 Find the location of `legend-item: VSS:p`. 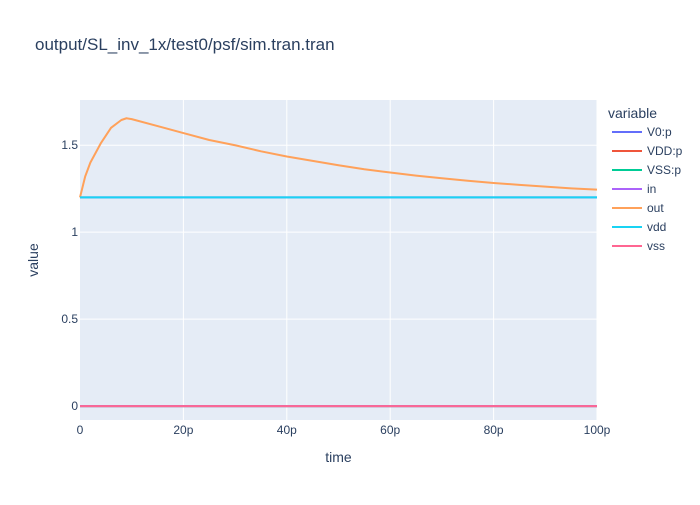

legend-item: VSS:p is located at coordinates (646, 170).